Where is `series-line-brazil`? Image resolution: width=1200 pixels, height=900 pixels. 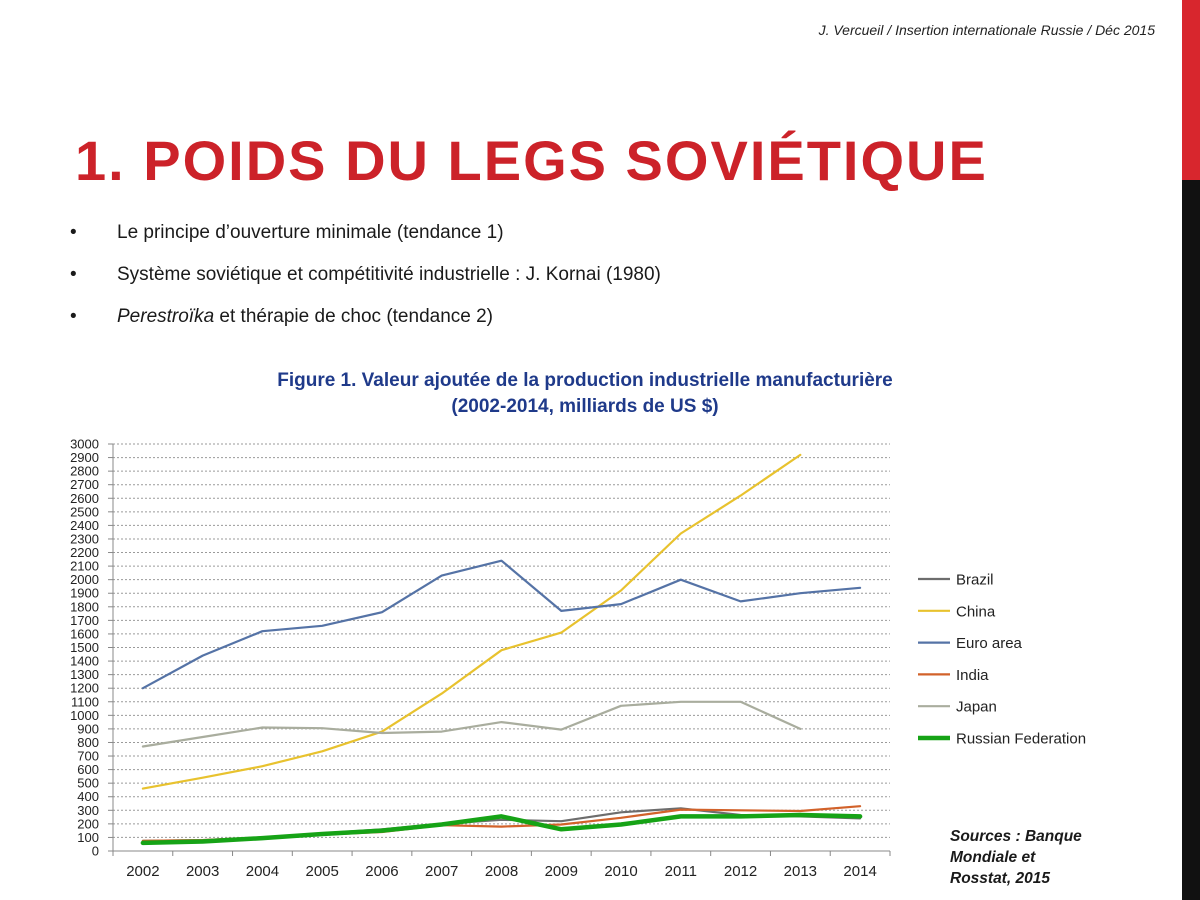 series-line-brazil is located at coordinates (501, 824).